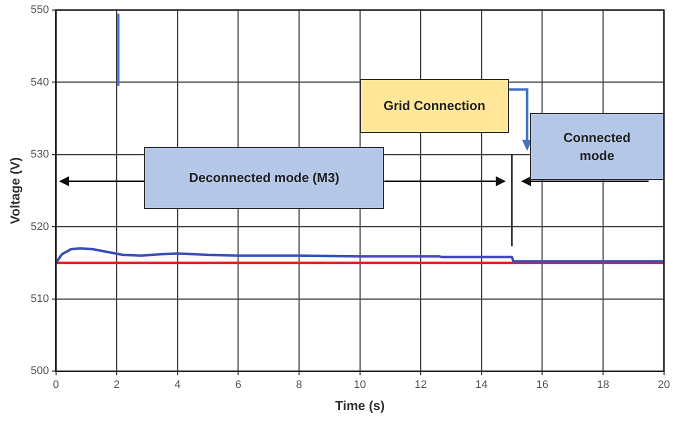  I want to click on x-tick-label: 4, so click(177, 384).